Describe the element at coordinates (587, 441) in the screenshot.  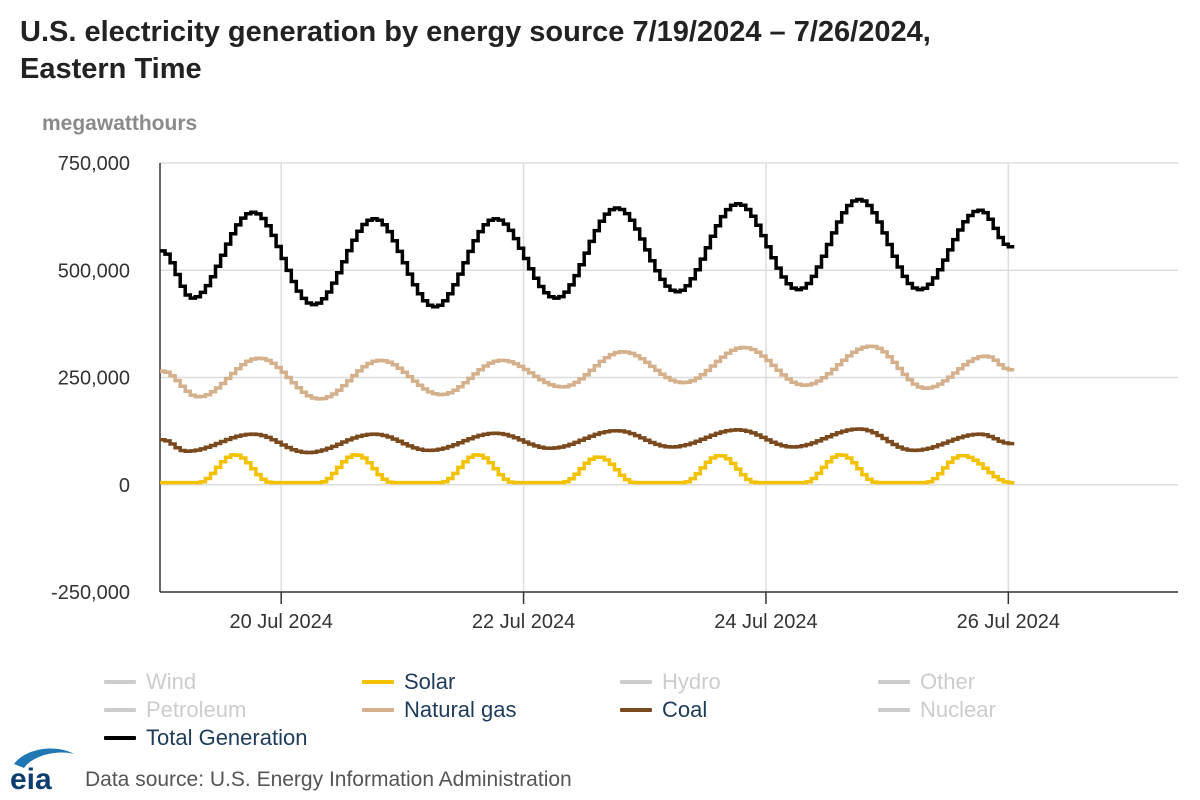
I see `series-coal` at that location.